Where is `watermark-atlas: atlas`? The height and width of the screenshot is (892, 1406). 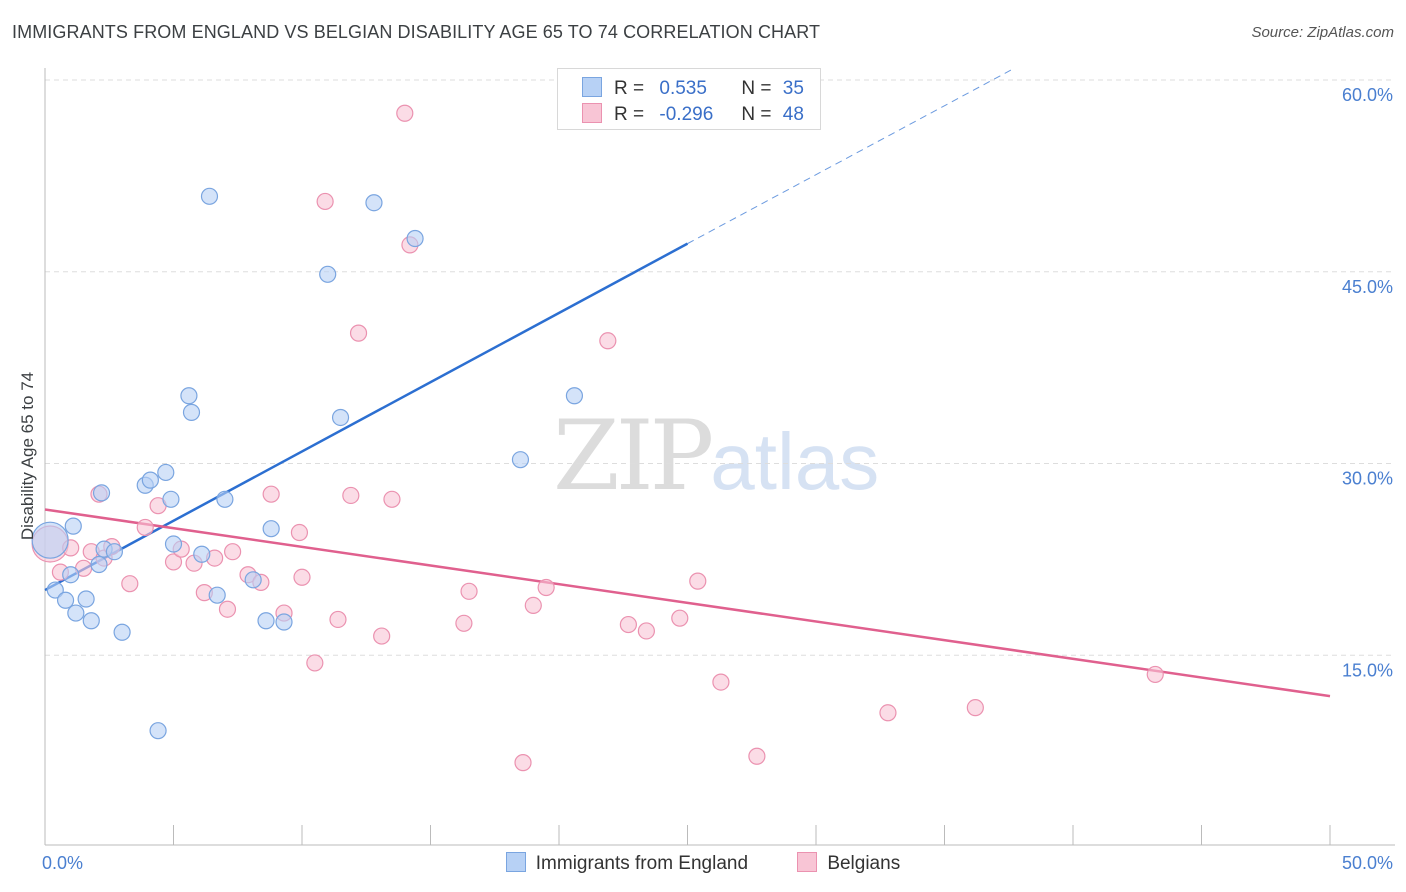 watermark-atlas: atlas is located at coordinates (795, 461).